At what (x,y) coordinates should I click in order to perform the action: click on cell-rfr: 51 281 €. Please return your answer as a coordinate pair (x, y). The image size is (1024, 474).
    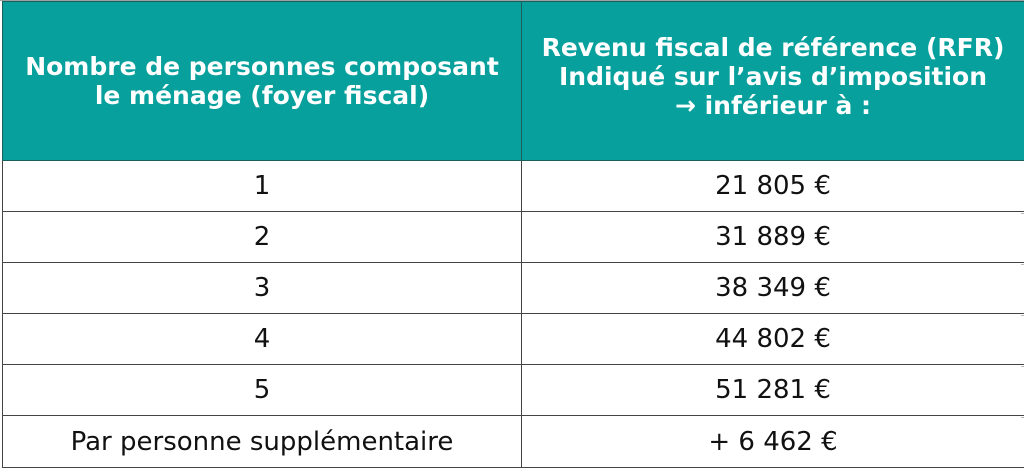
    Looking at the image, I should click on (772, 390).